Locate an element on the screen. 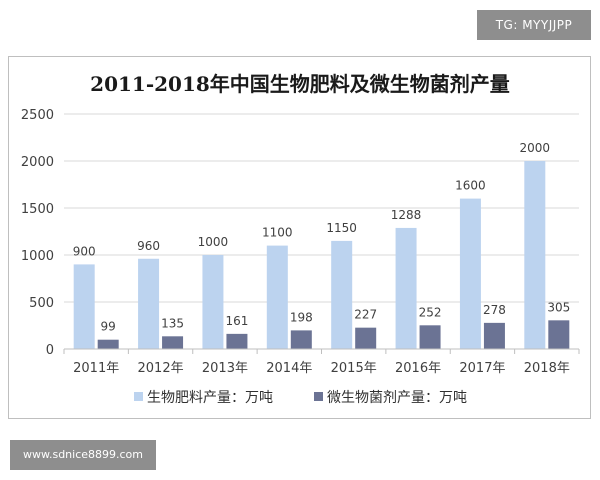  data-label: 198 is located at coordinates (301, 317).